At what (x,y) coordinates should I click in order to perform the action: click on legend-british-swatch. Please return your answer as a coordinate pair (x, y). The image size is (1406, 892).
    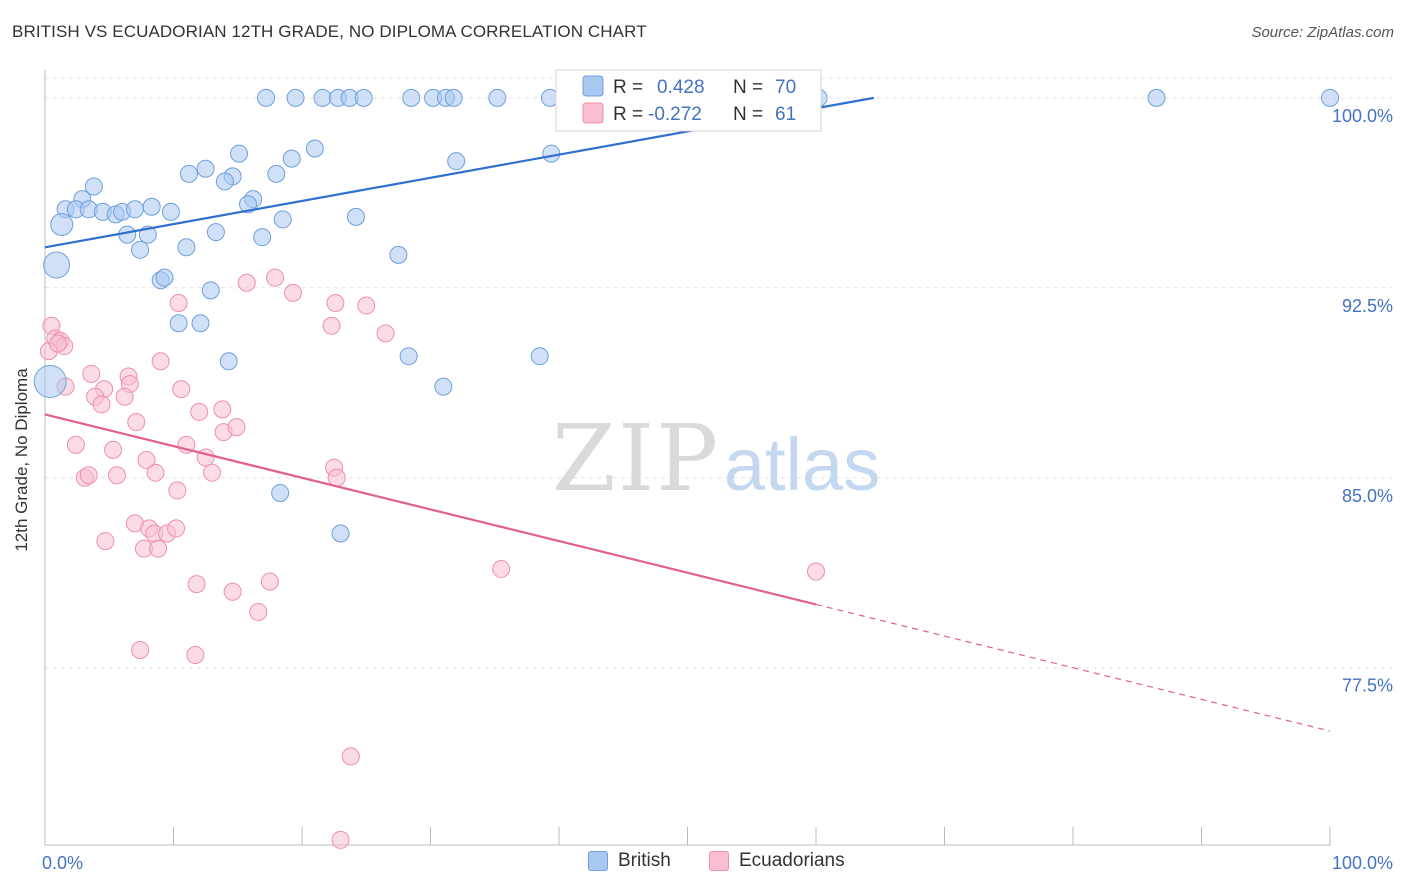
    Looking at the image, I should click on (598, 861).